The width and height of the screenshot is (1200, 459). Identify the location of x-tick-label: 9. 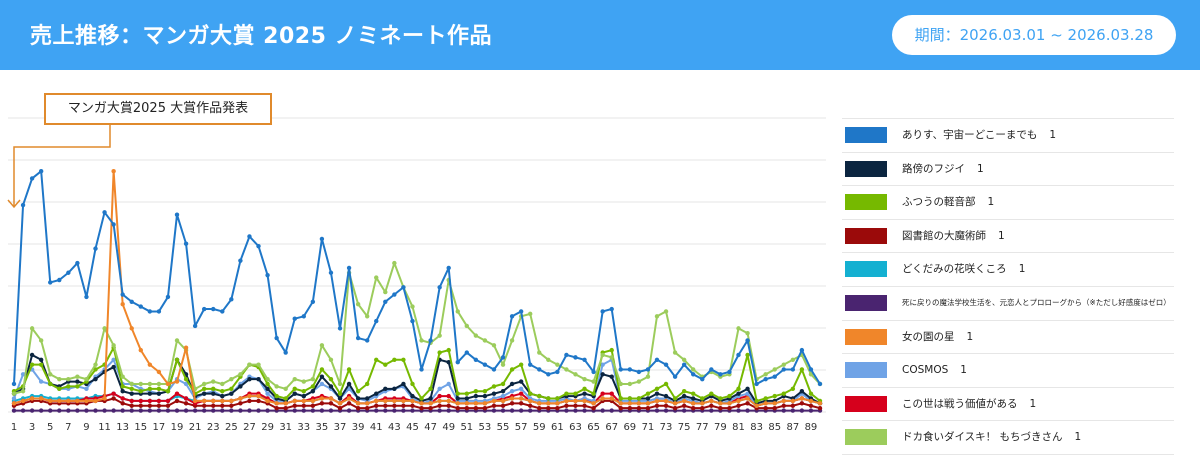
(86, 427).